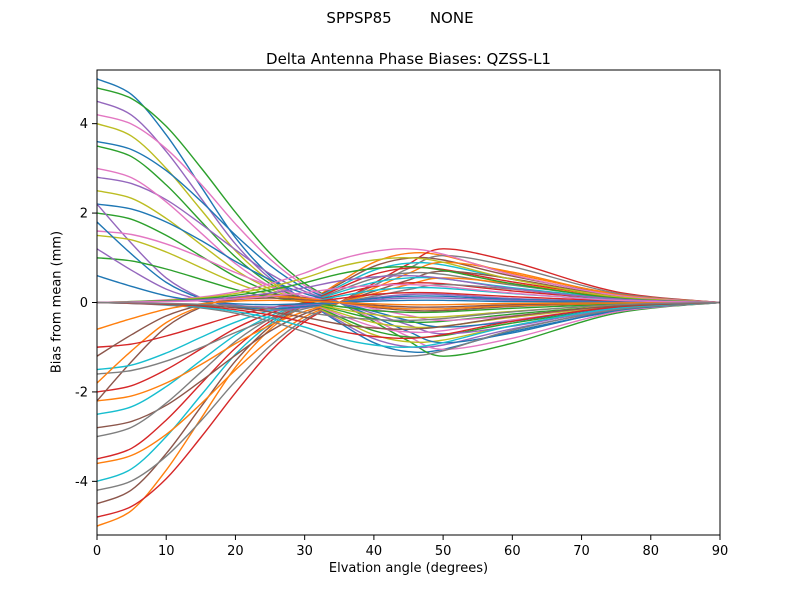 The width and height of the screenshot is (800, 600). What do you see at coordinates (166, 551) in the screenshot?
I see `x-tick-label: 10` at bounding box center [166, 551].